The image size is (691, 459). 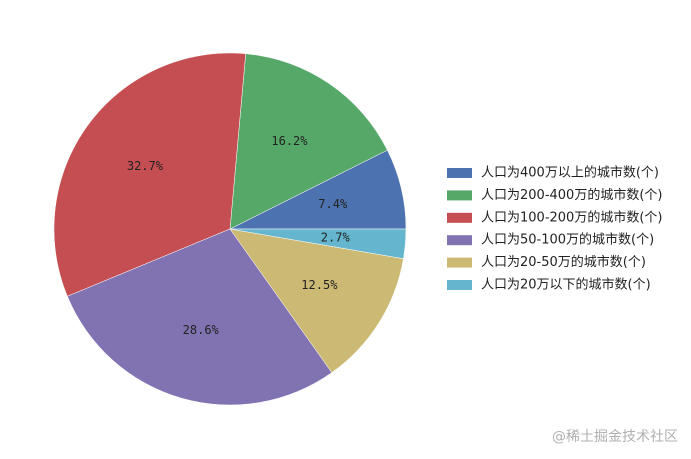 What do you see at coordinates (615, 437) in the screenshot?
I see `watermark: @稀土掘金技术社区` at bounding box center [615, 437].